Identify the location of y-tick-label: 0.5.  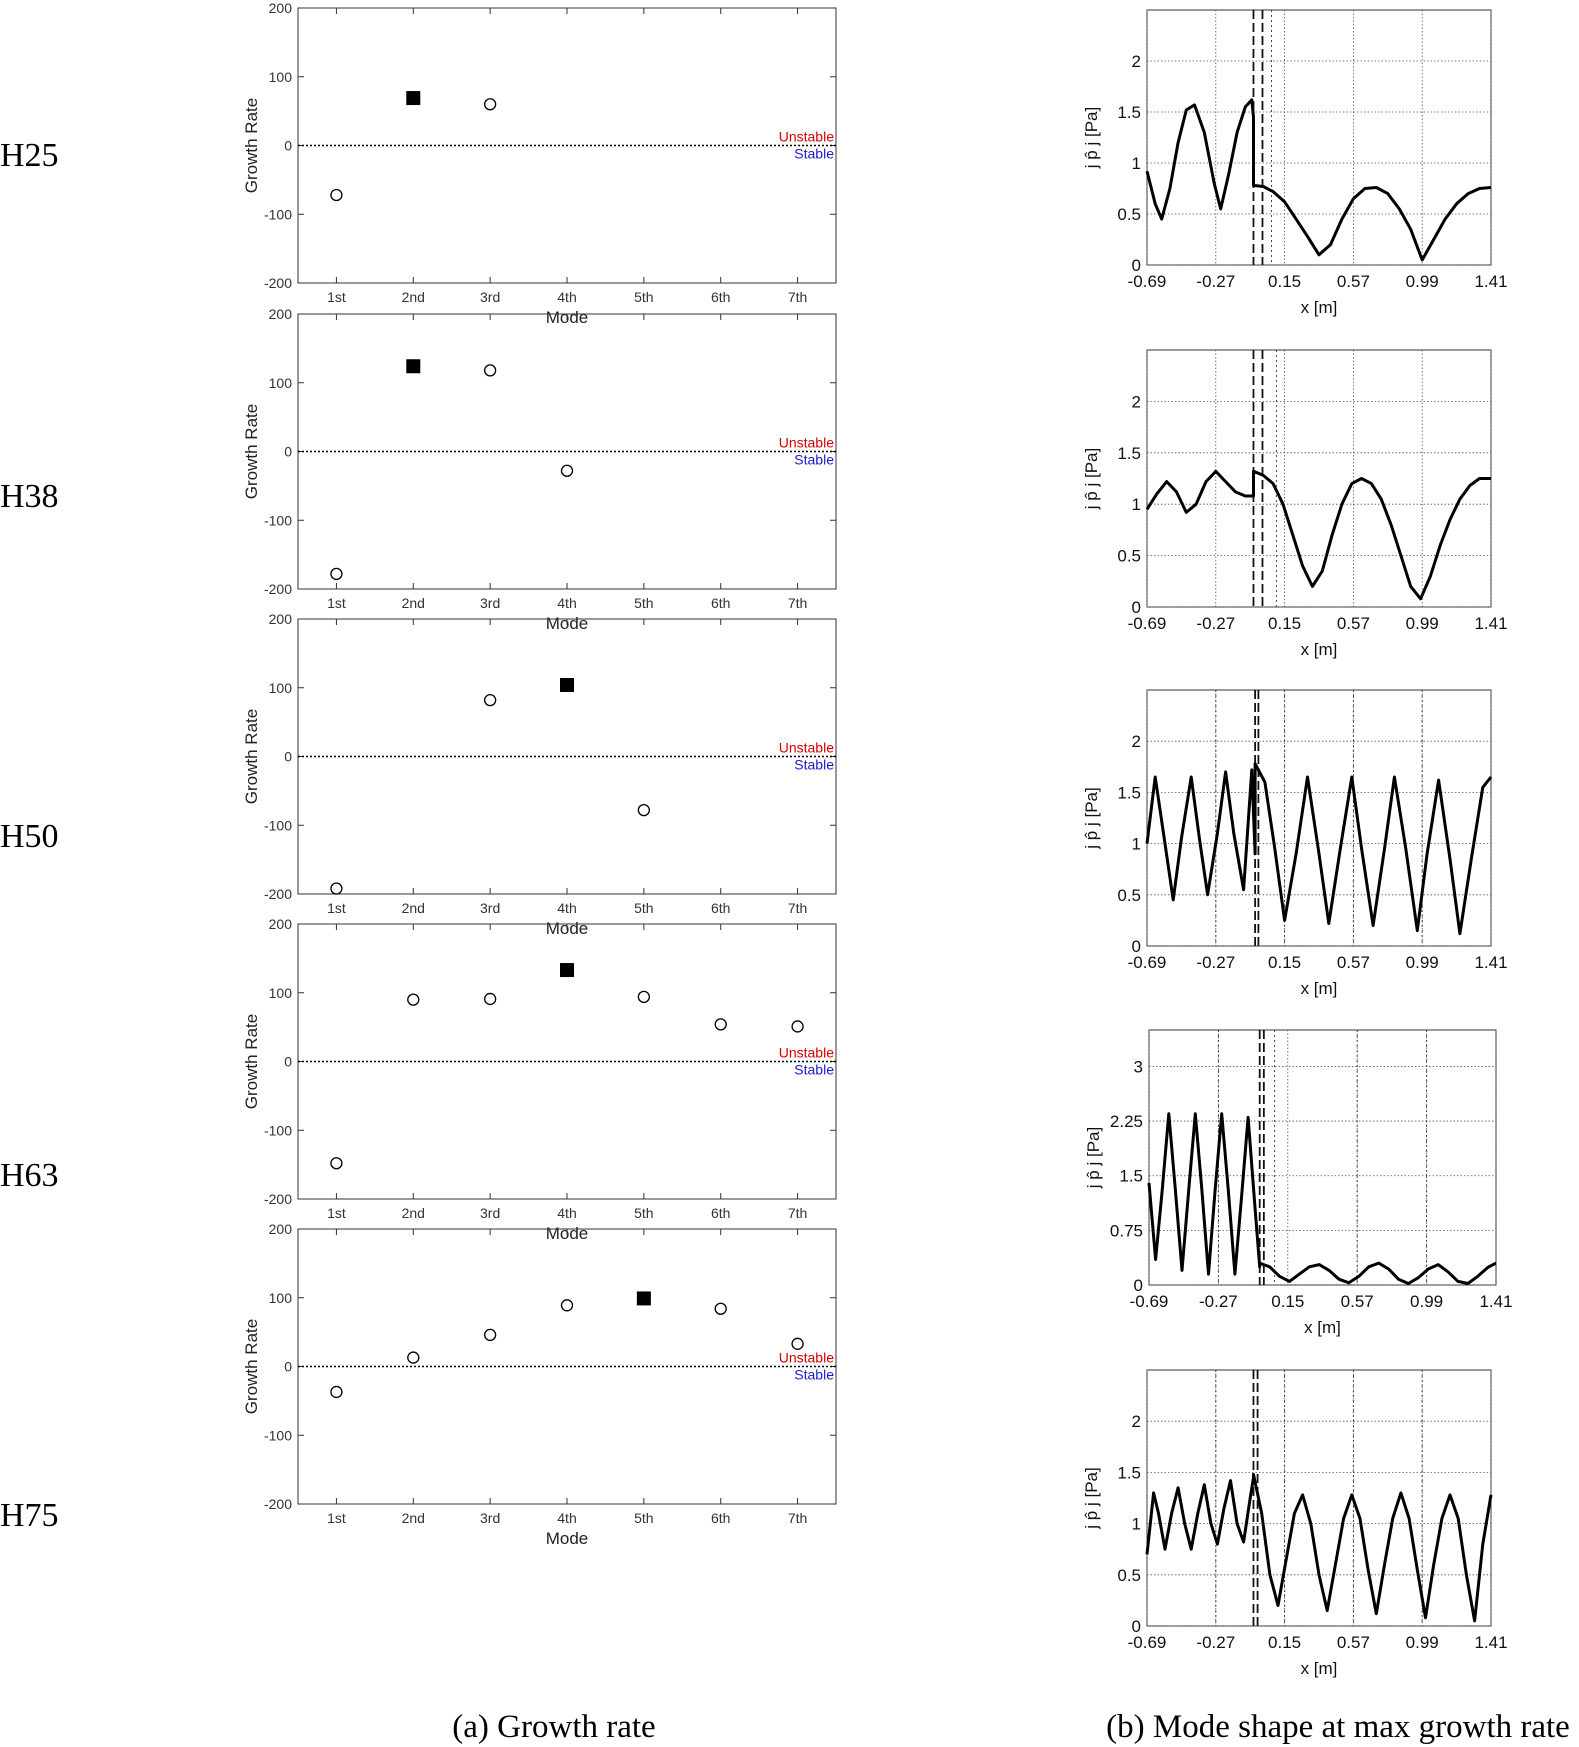
(1129, 214).